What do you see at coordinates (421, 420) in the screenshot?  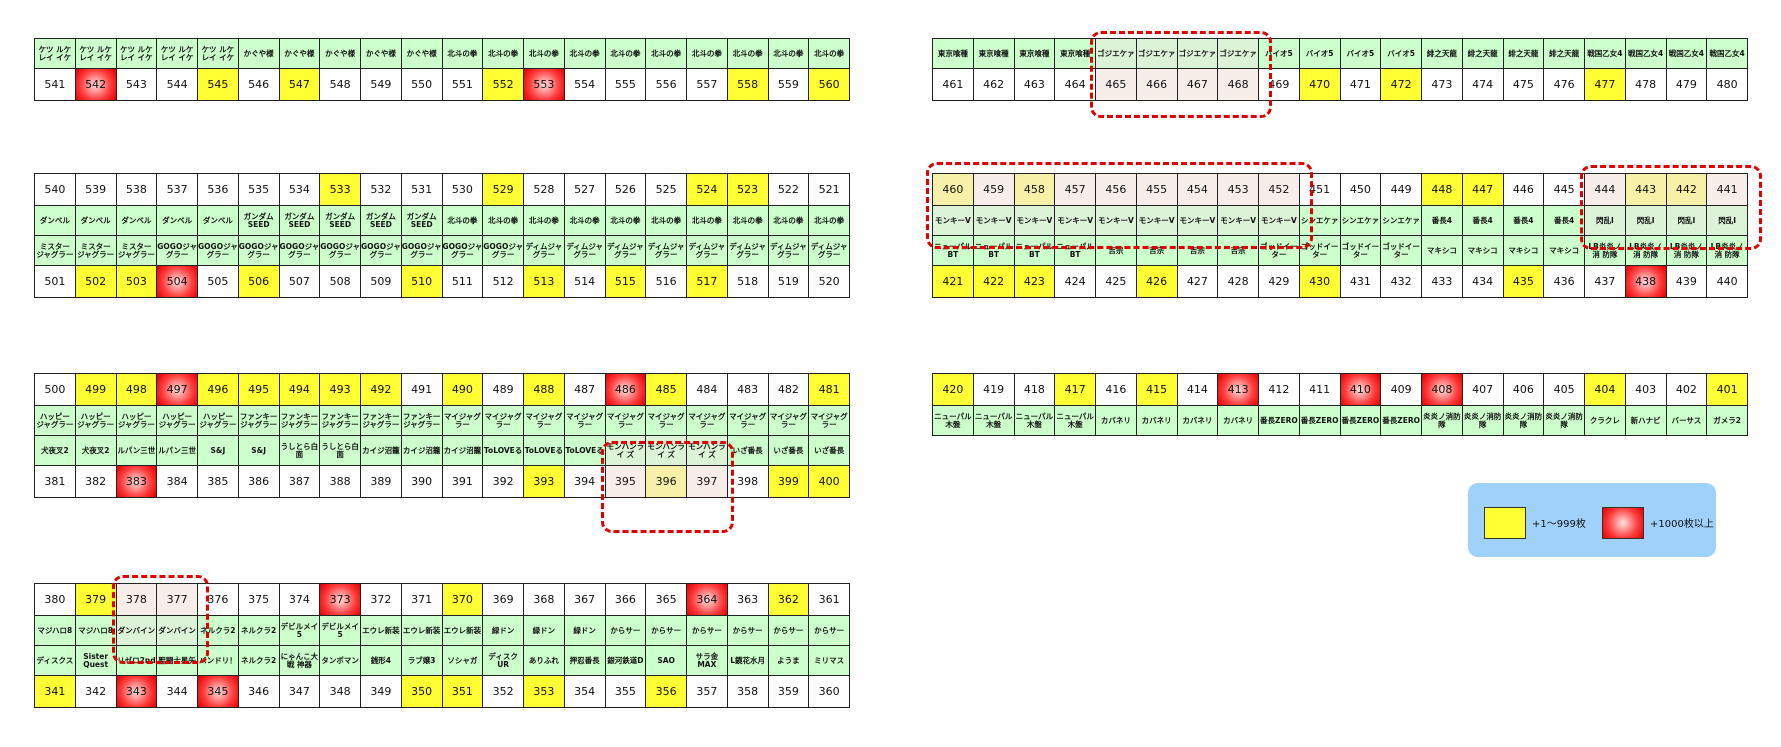 I see `machine-name-cell: ファンキー ジャグラー` at bounding box center [421, 420].